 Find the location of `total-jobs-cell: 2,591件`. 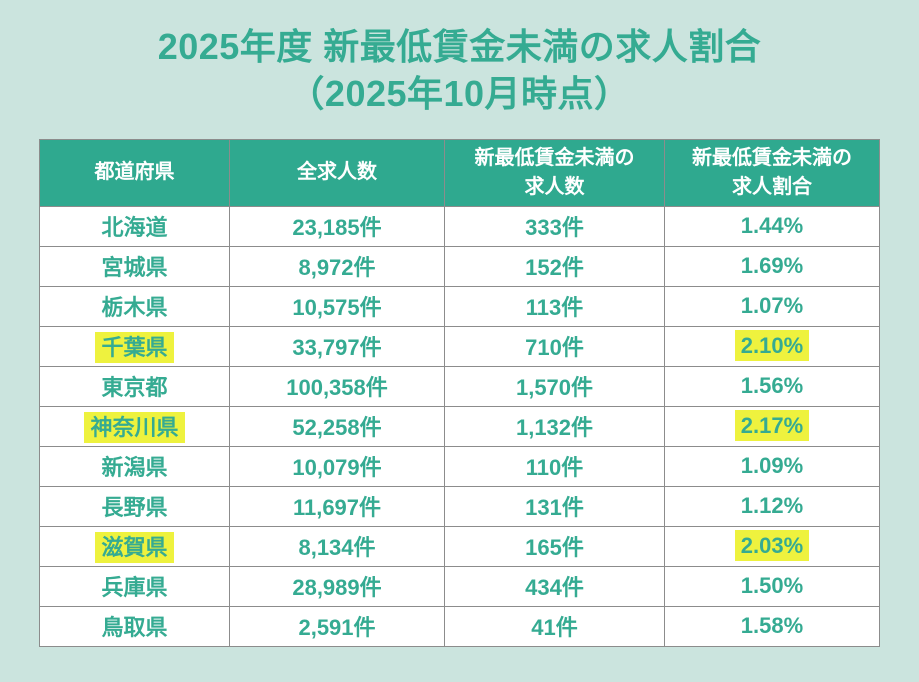

total-jobs-cell: 2,591件 is located at coordinates (337, 626).